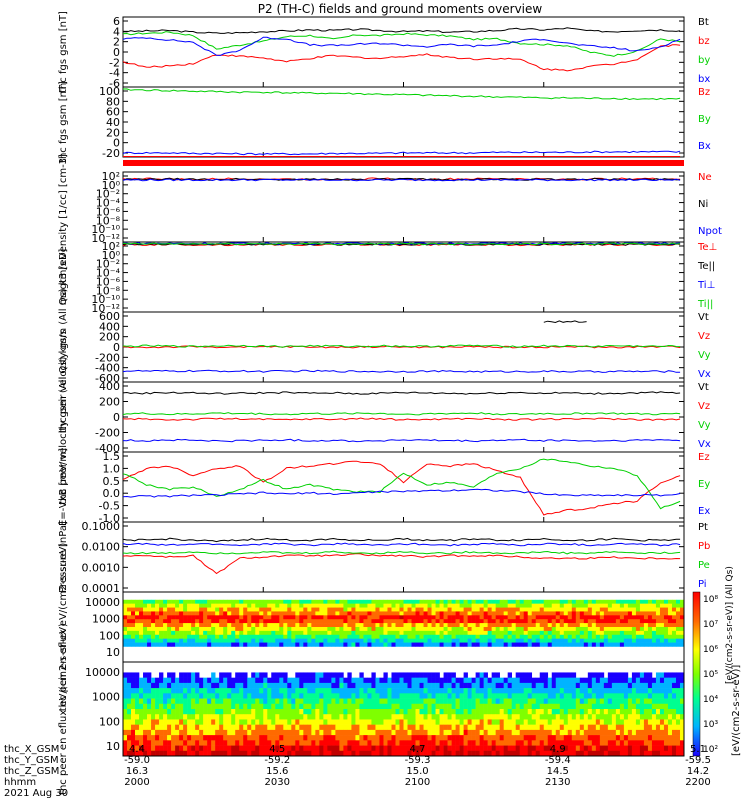 This screenshot has width=750, height=800. What do you see at coordinates (710, 700) in the screenshot?
I see `colorbar-tick-label: 10⁴` at bounding box center [710, 700].